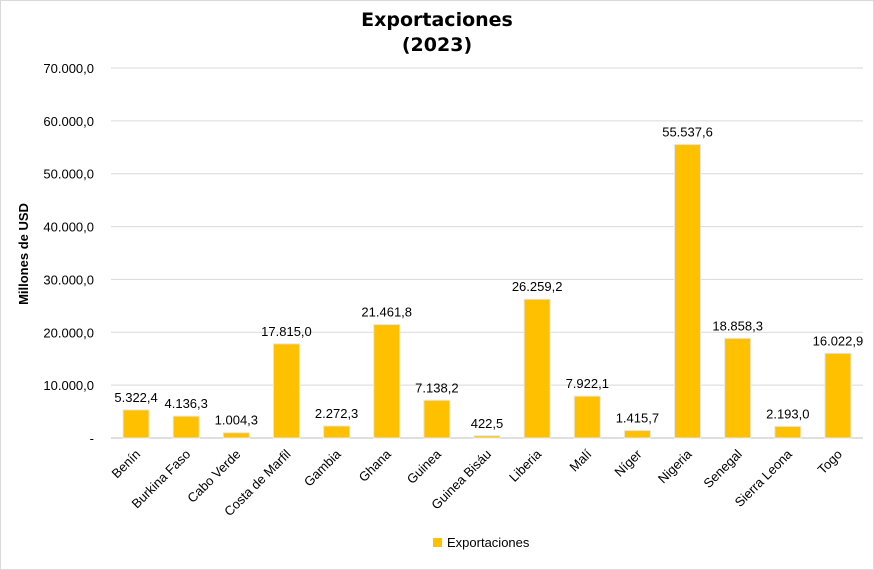 The image size is (874, 570). Describe the element at coordinates (286, 331) in the screenshot. I see `data-label: 17.815,0` at that location.